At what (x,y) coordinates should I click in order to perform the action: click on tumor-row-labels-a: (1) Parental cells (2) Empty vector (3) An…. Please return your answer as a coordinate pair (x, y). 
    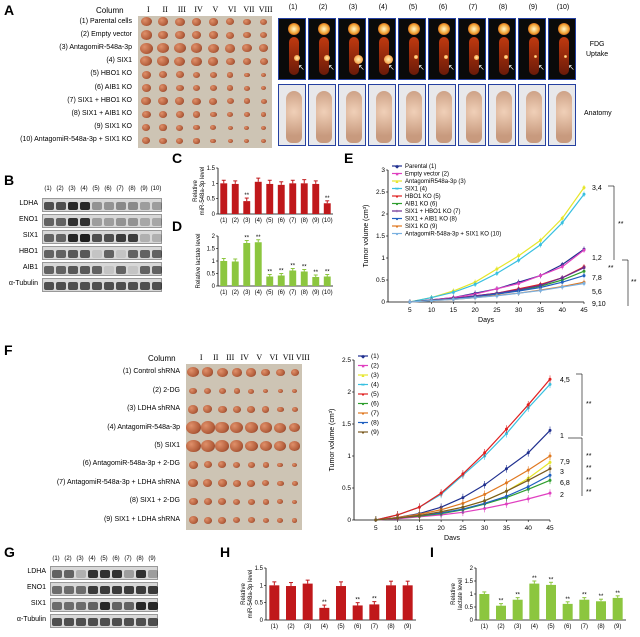
    Looking at the image, I should click on (68, 82).